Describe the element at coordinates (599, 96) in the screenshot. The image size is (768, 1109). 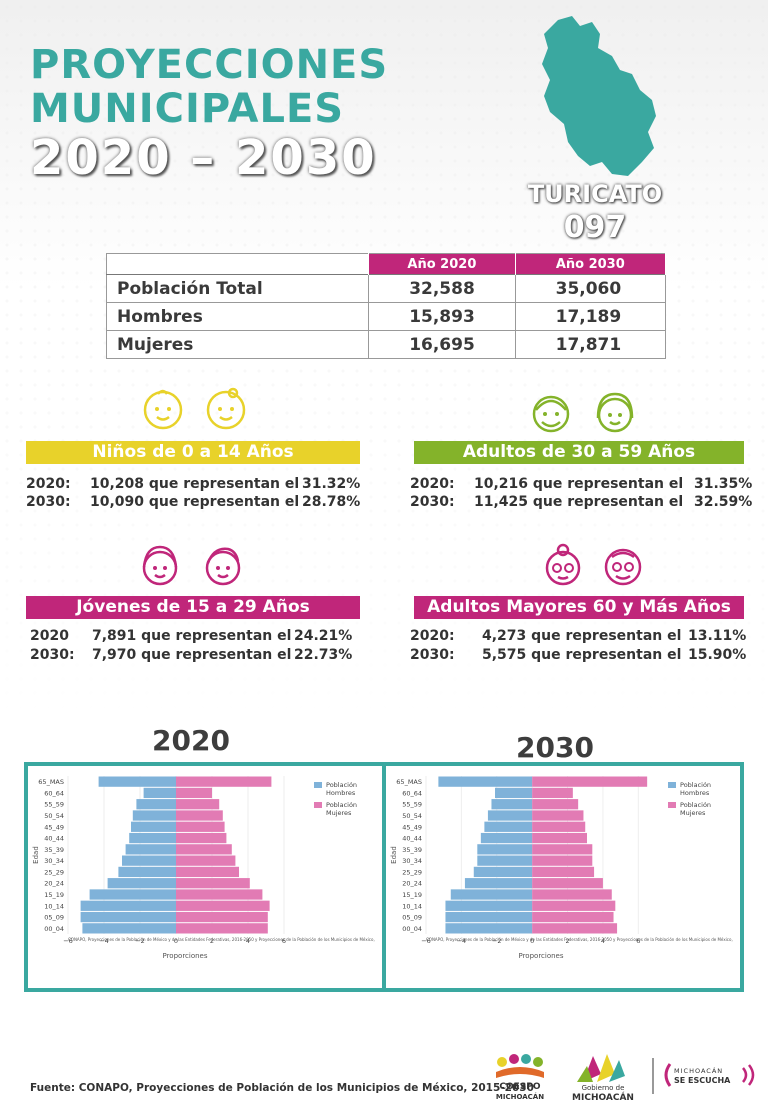
I see `municipality-map` at that location.